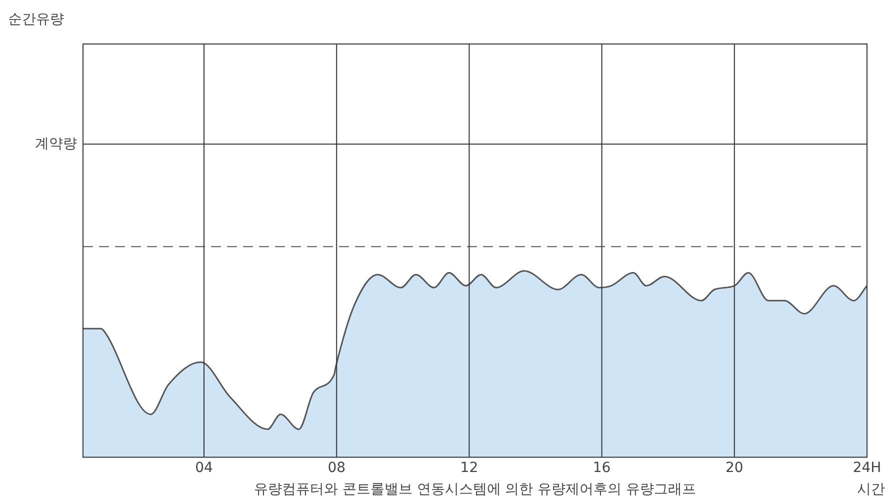 This screenshot has height=504, width=893. Describe the element at coordinates (734, 468) in the screenshot. I see `x-tick-label: 20` at that location.